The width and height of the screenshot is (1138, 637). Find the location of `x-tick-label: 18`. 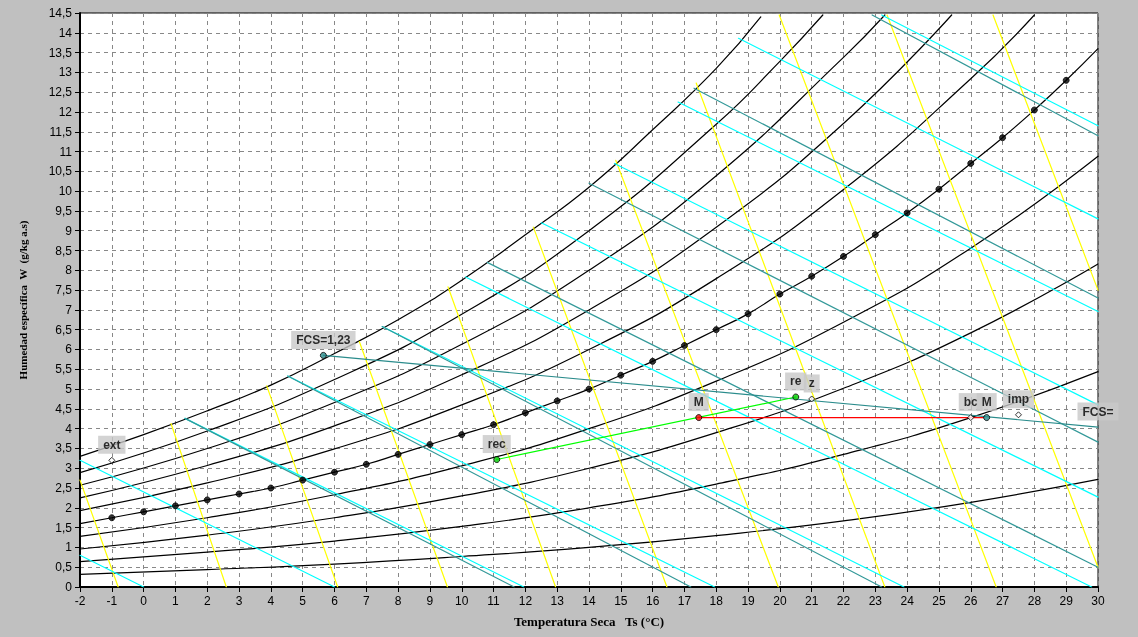

x-tick-label: 18 is located at coordinates (716, 601).